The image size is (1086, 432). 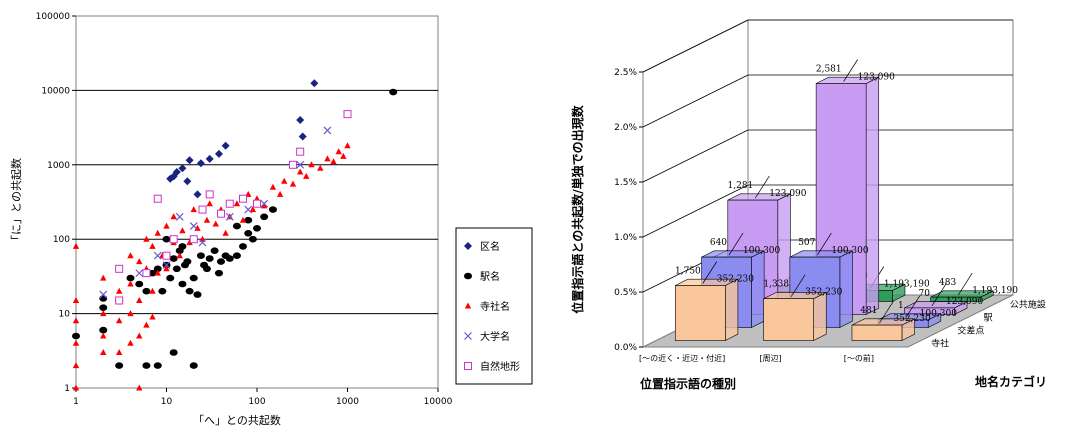 I want to click on x-axis-label: 「へ」との共起数, so click(x=237, y=420).